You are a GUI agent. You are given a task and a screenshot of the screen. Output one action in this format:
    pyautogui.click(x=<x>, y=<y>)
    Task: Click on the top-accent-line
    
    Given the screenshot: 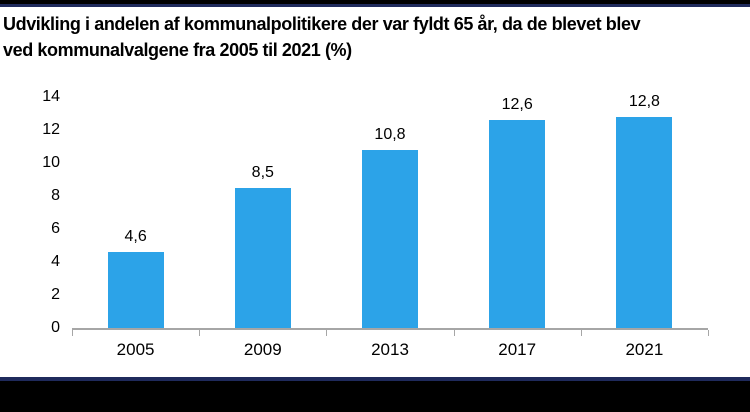 What is the action you would take?
    pyautogui.click(x=375, y=5)
    